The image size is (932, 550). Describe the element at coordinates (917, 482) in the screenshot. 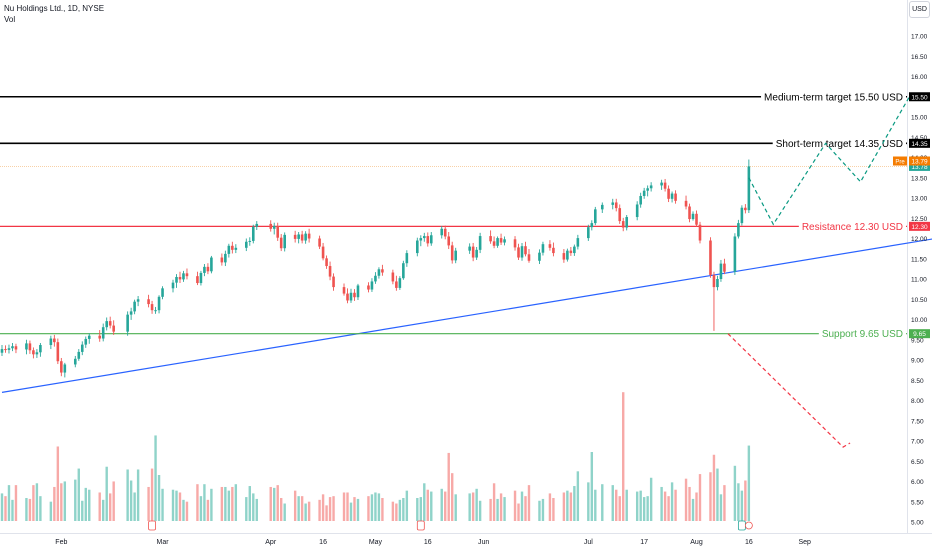

I see `y-tick-label: 6.00` at that location.